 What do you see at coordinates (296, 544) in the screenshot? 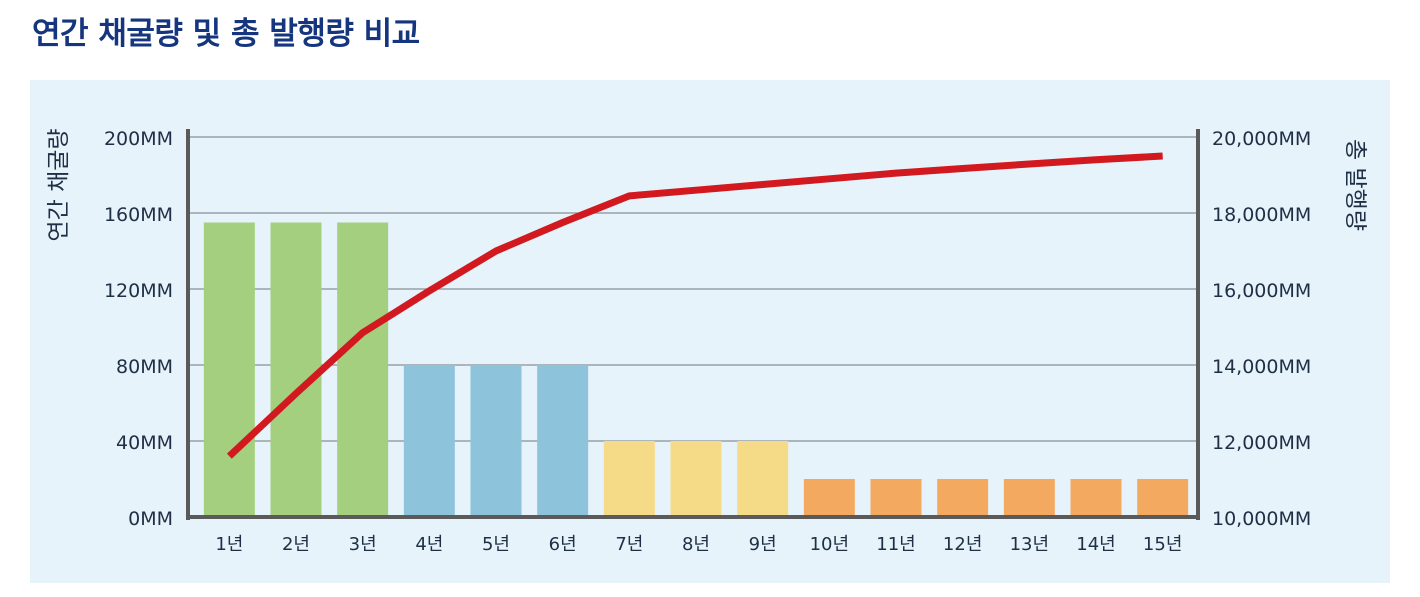
I see `x-tick-label: 2년` at bounding box center [296, 544].